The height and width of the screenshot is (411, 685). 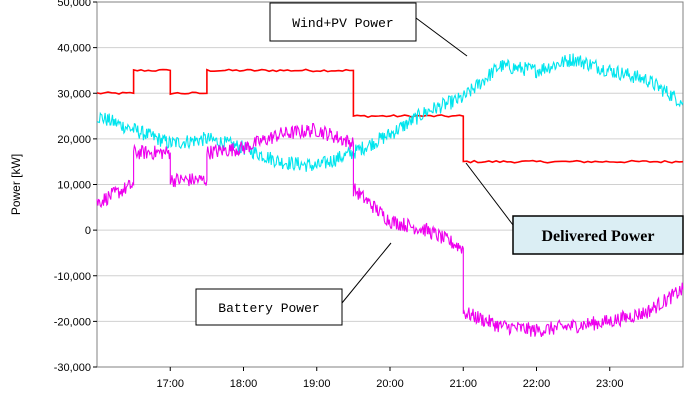 What do you see at coordinates (16, 184) in the screenshot?
I see `y-axis-label: Power [kW]` at bounding box center [16, 184].